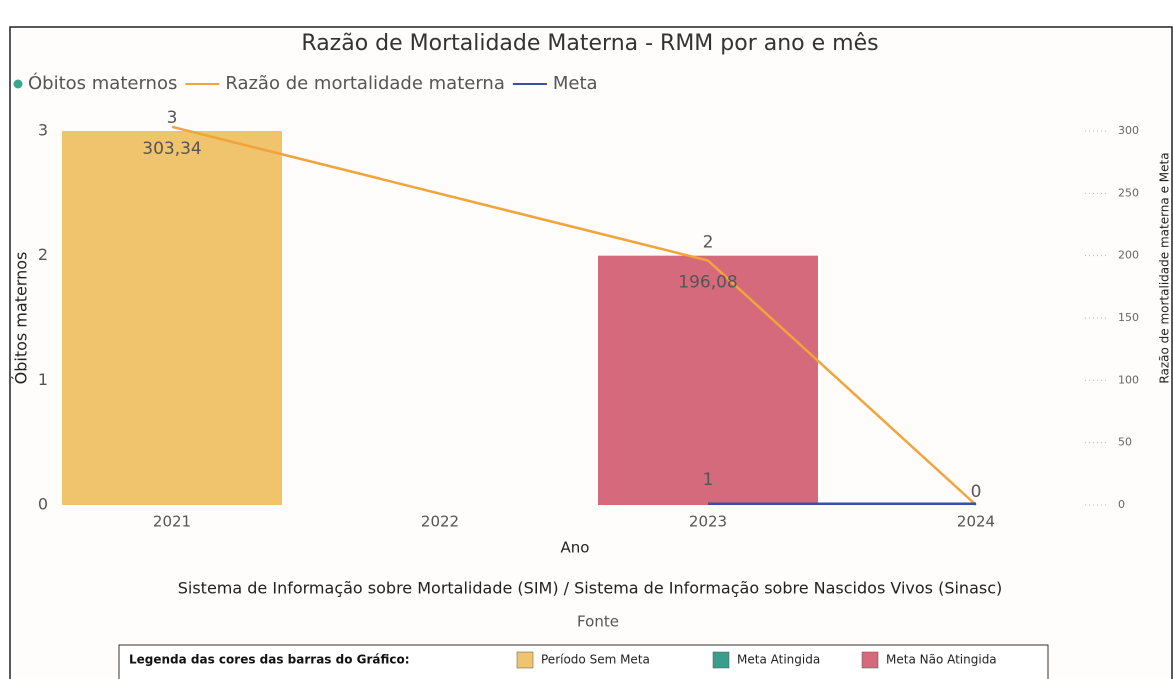 The image size is (1173, 679). What do you see at coordinates (1128, 255) in the screenshot?
I see `y2-tick-label: 200` at bounding box center [1128, 255].